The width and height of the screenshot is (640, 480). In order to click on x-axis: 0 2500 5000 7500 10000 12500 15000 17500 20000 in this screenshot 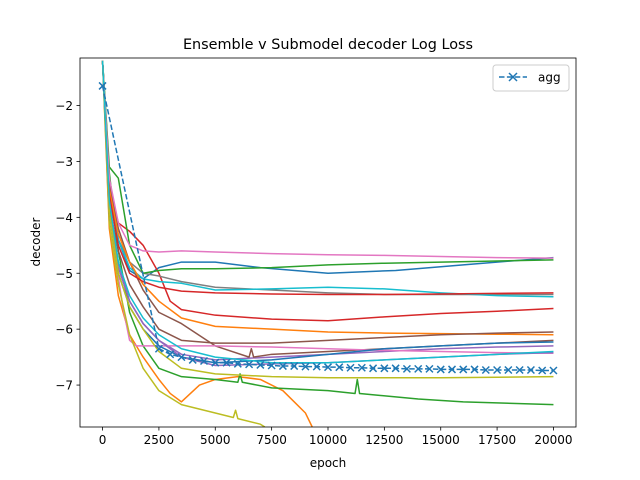, I will do `click(336, 437)`.